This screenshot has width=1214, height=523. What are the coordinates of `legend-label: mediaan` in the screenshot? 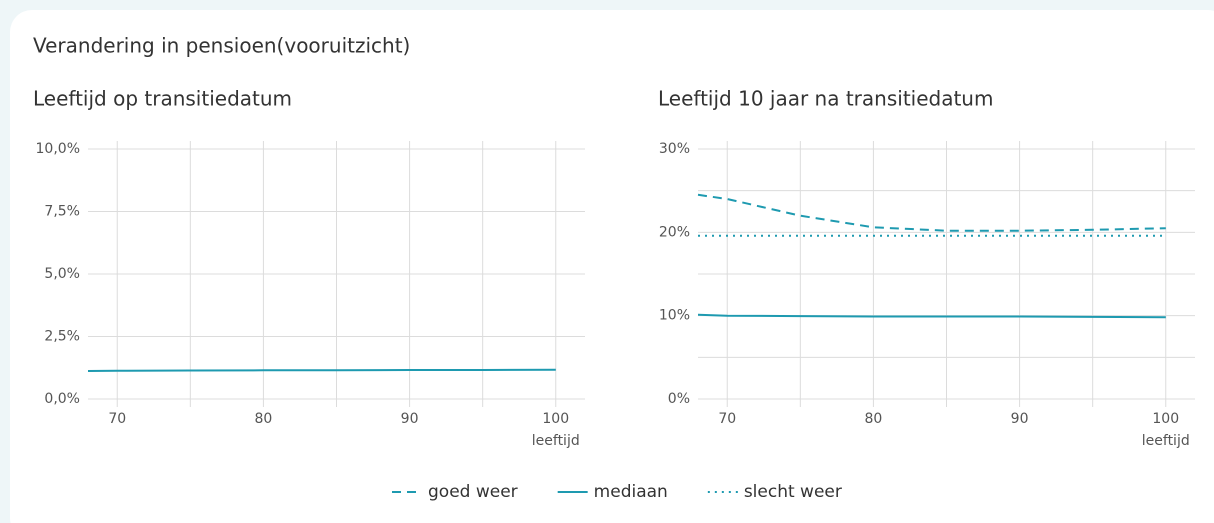 It's located at (631, 492).